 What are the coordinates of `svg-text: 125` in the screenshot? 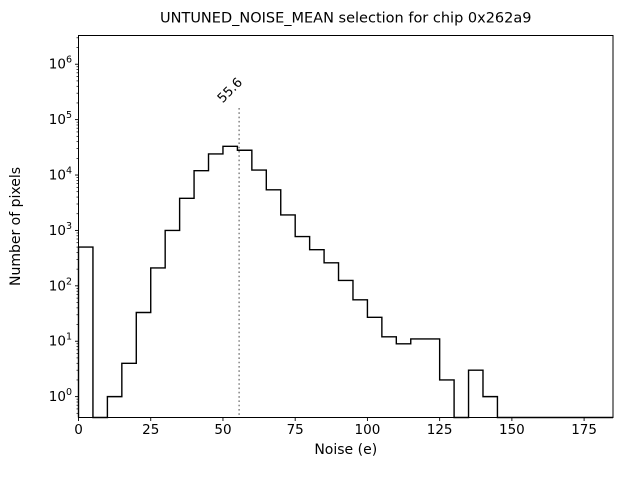 It's located at (440, 430).